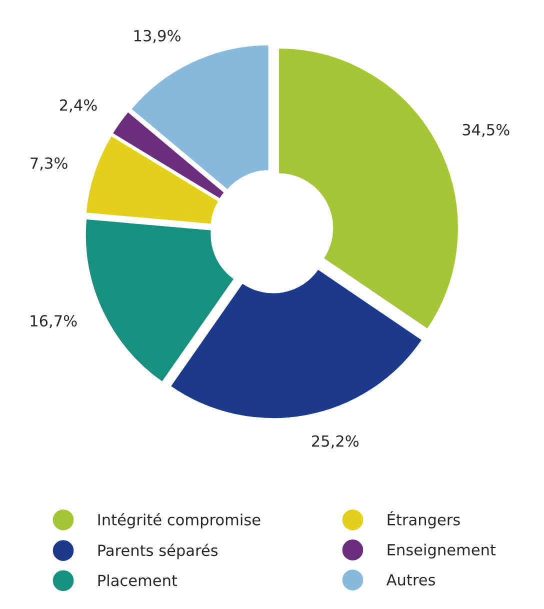 The image size is (544, 609). What do you see at coordinates (335, 441) in the screenshot?
I see `data-label: 25,2%` at bounding box center [335, 441].